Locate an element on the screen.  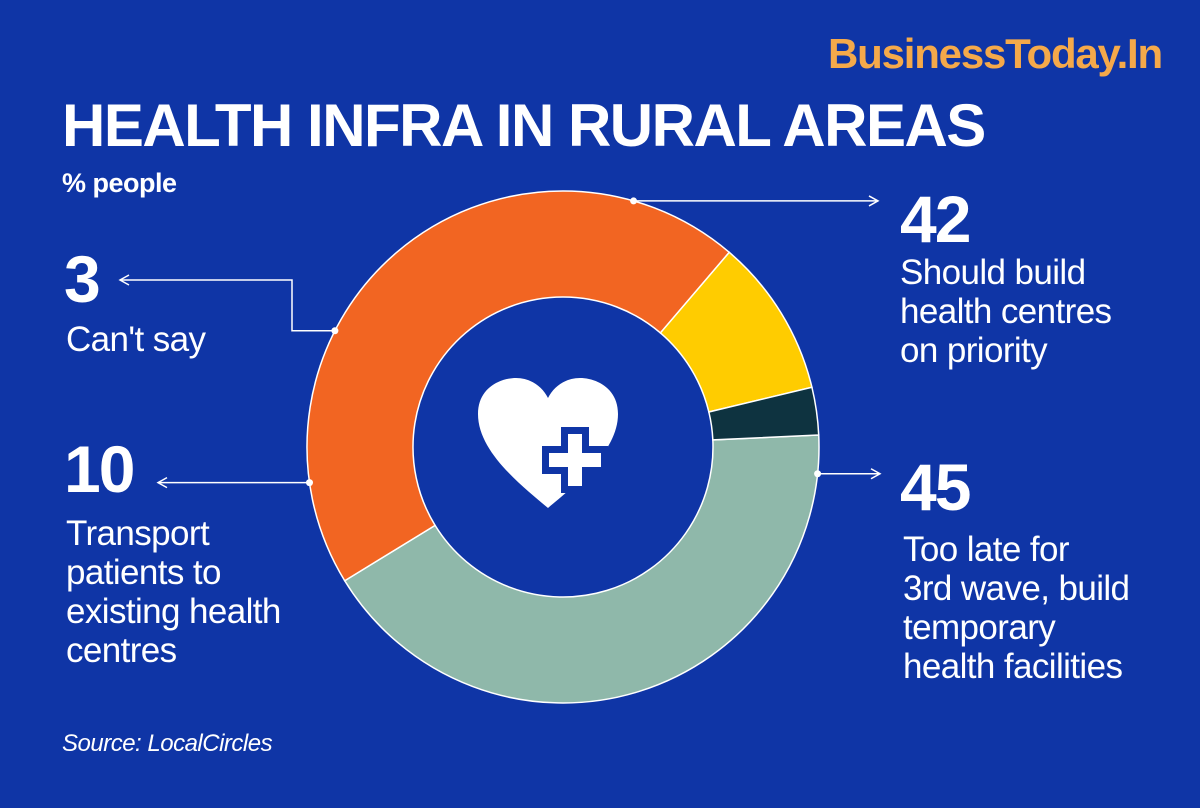
slice-label-line: Can't say is located at coordinates (136, 339).